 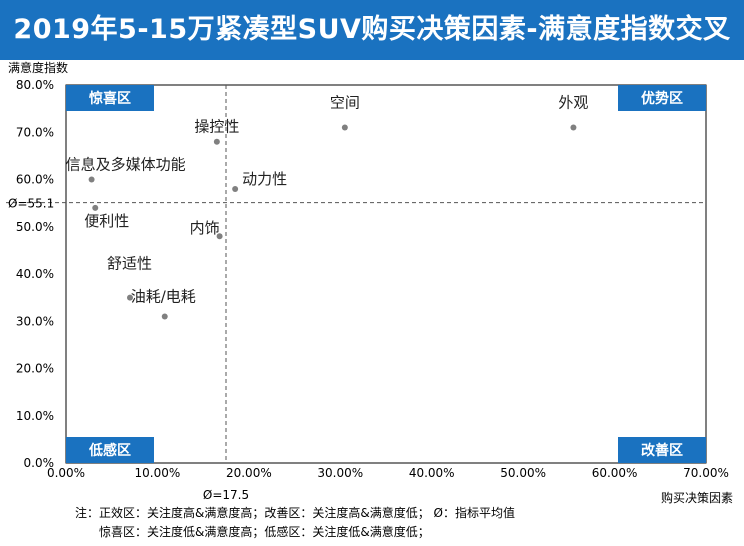 What do you see at coordinates (35, 227) in the screenshot?
I see `y-tick-label: 50.0%` at bounding box center [35, 227].